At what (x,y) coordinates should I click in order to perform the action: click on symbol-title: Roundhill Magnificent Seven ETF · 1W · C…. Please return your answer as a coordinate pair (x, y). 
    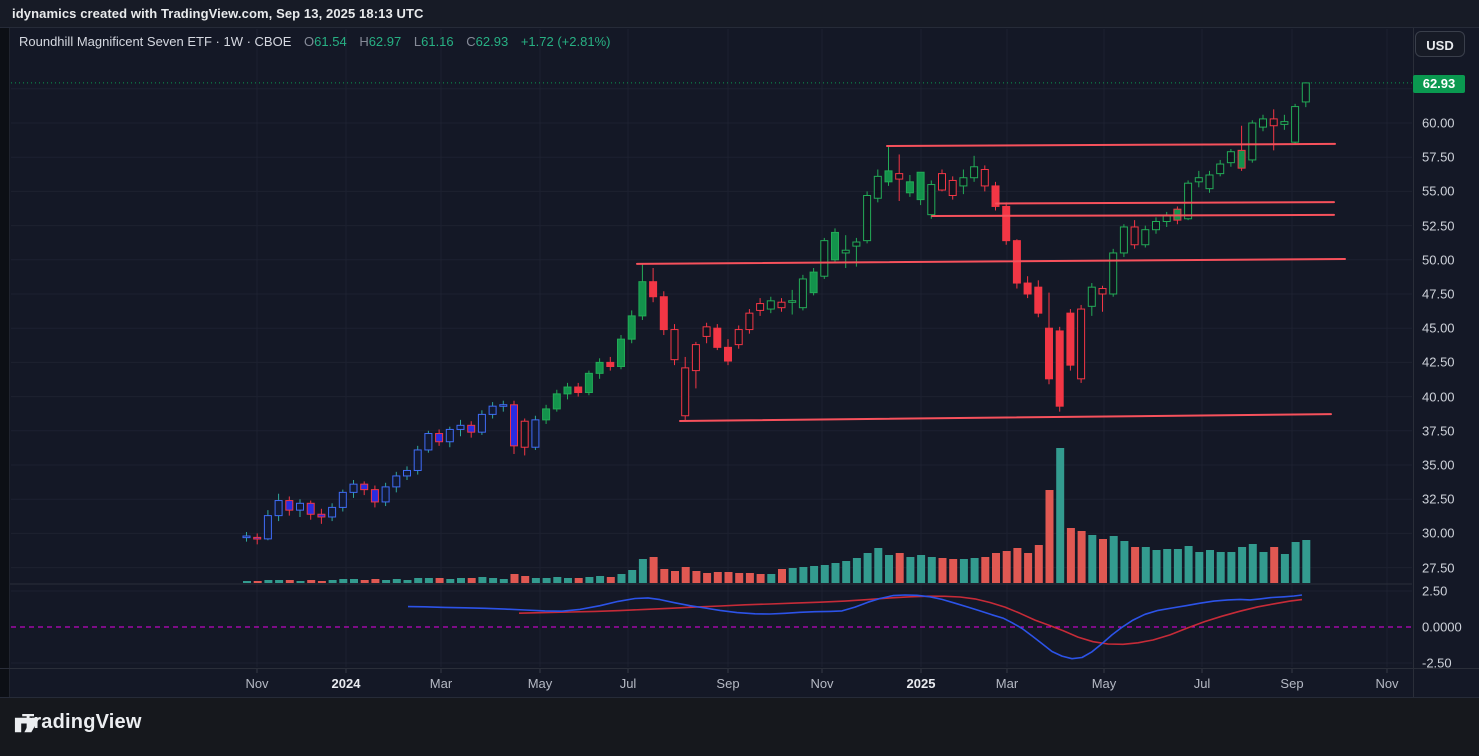
    Looking at the image, I should click on (155, 41).